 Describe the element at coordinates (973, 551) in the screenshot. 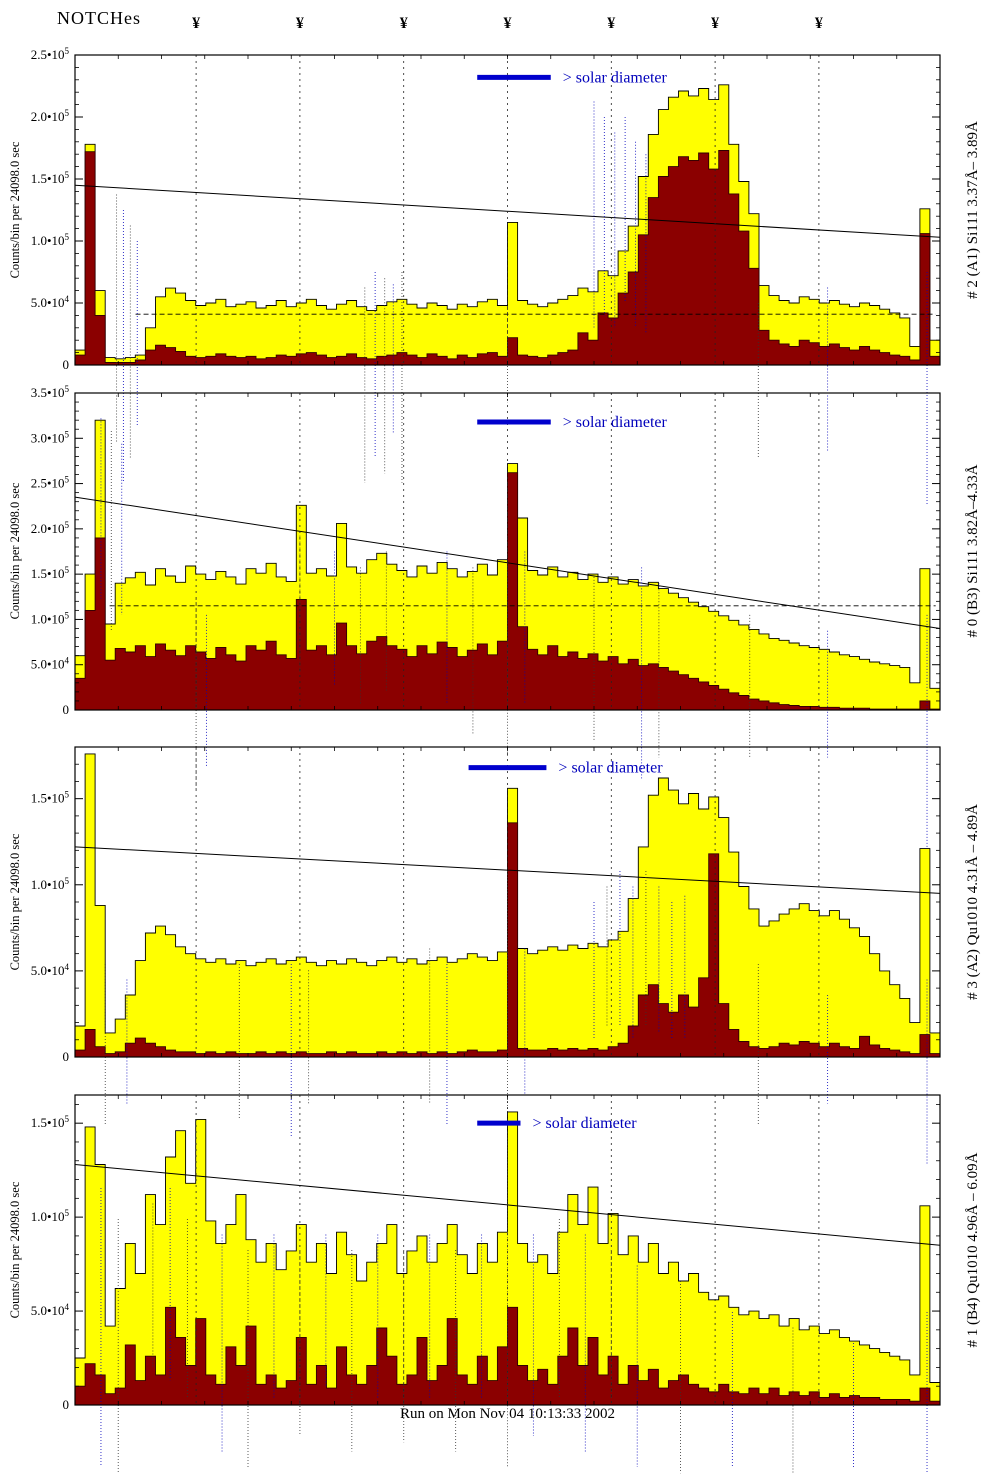

I see `panel2-channel-label: # 0 (B3) Si111 3.82Å–4.33Å` at that location.